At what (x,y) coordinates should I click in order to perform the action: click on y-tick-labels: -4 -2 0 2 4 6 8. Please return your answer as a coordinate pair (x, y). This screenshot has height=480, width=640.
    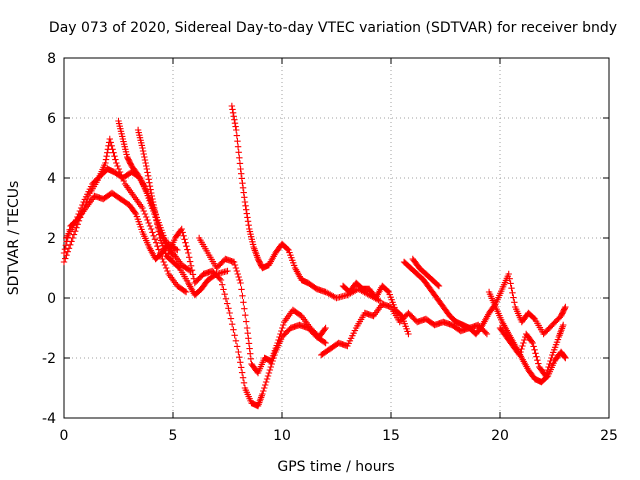
    Looking at the image, I should click on (49, 239).